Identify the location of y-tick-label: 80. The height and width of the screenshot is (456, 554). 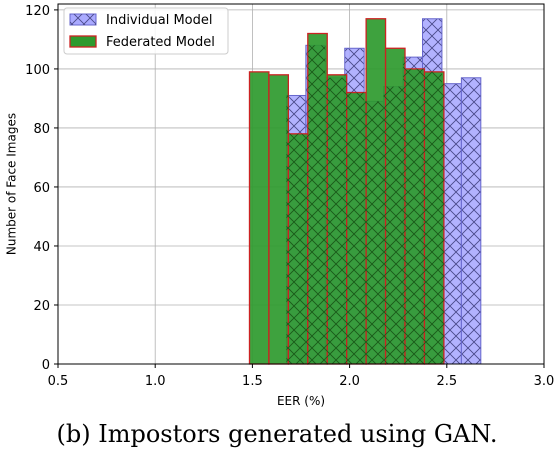
(41, 129).